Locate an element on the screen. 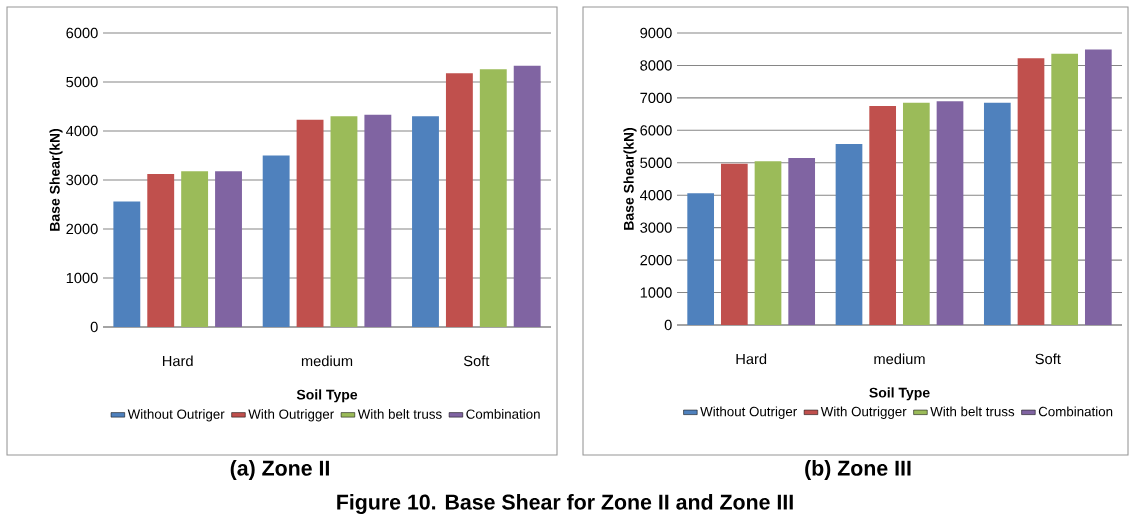 The height and width of the screenshot is (527, 1131). text: (a) Zone II is located at coordinates (279, 470).